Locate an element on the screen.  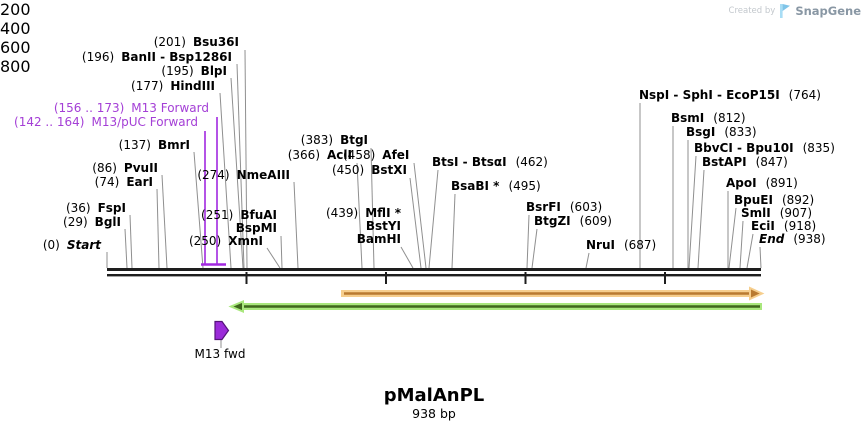
primer-label-m13-forward: (156 .. 173) M13 Forward is located at coordinates (131, 108).